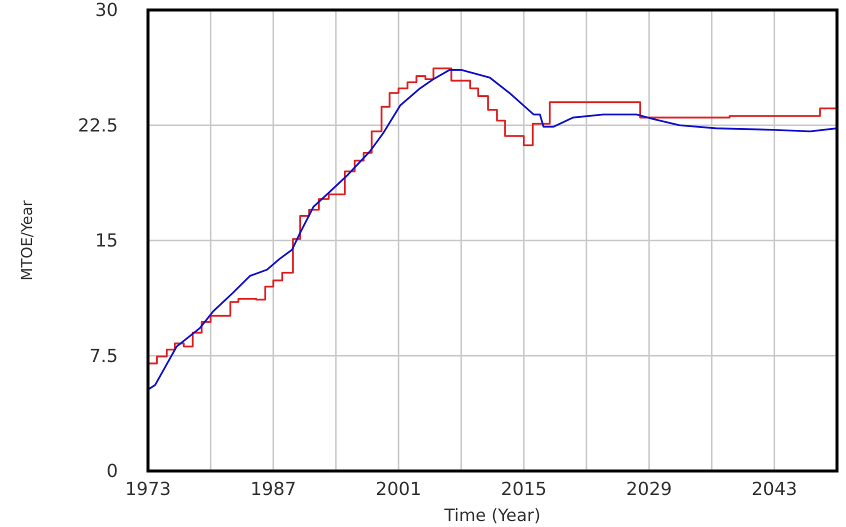  Describe the element at coordinates (774, 489) in the screenshot. I see `x-tick-label: 2043` at that location.